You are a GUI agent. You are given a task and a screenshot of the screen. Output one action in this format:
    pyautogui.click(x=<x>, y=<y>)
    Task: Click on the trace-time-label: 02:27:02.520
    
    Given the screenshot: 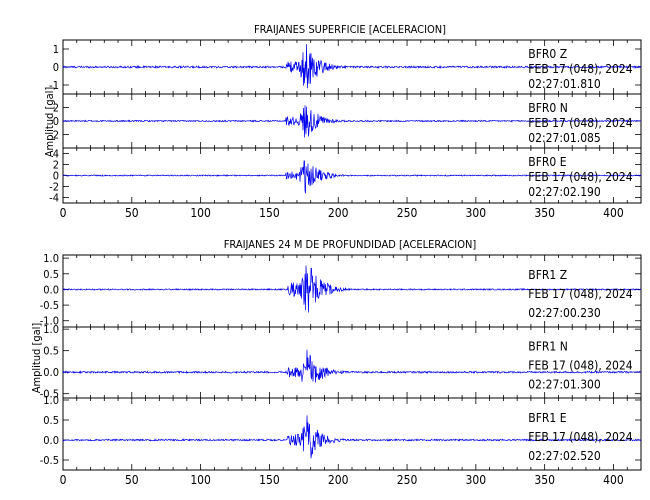 What is the action you would take?
    pyautogui.click(x=564, y=456)
    